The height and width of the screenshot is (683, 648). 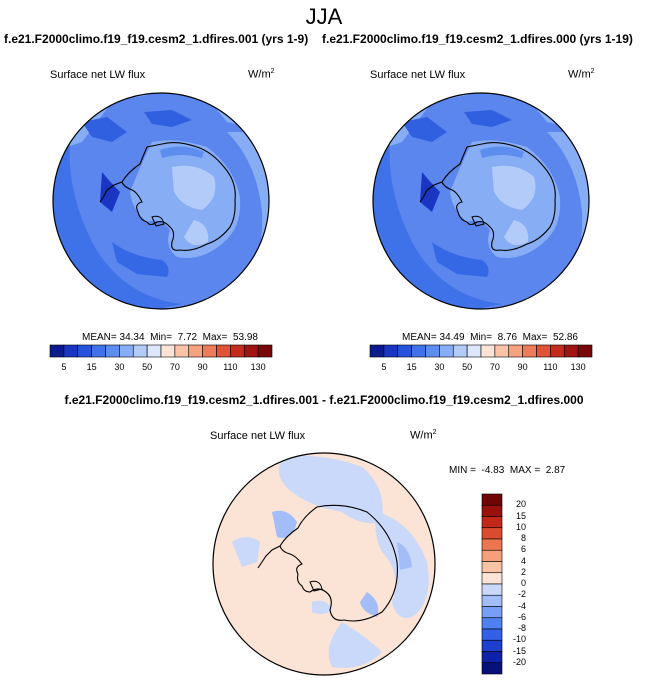 I want to click on left-colorbar-ticks: 5 15 30 50 70 90 110 130, so click(x=161, y=368).